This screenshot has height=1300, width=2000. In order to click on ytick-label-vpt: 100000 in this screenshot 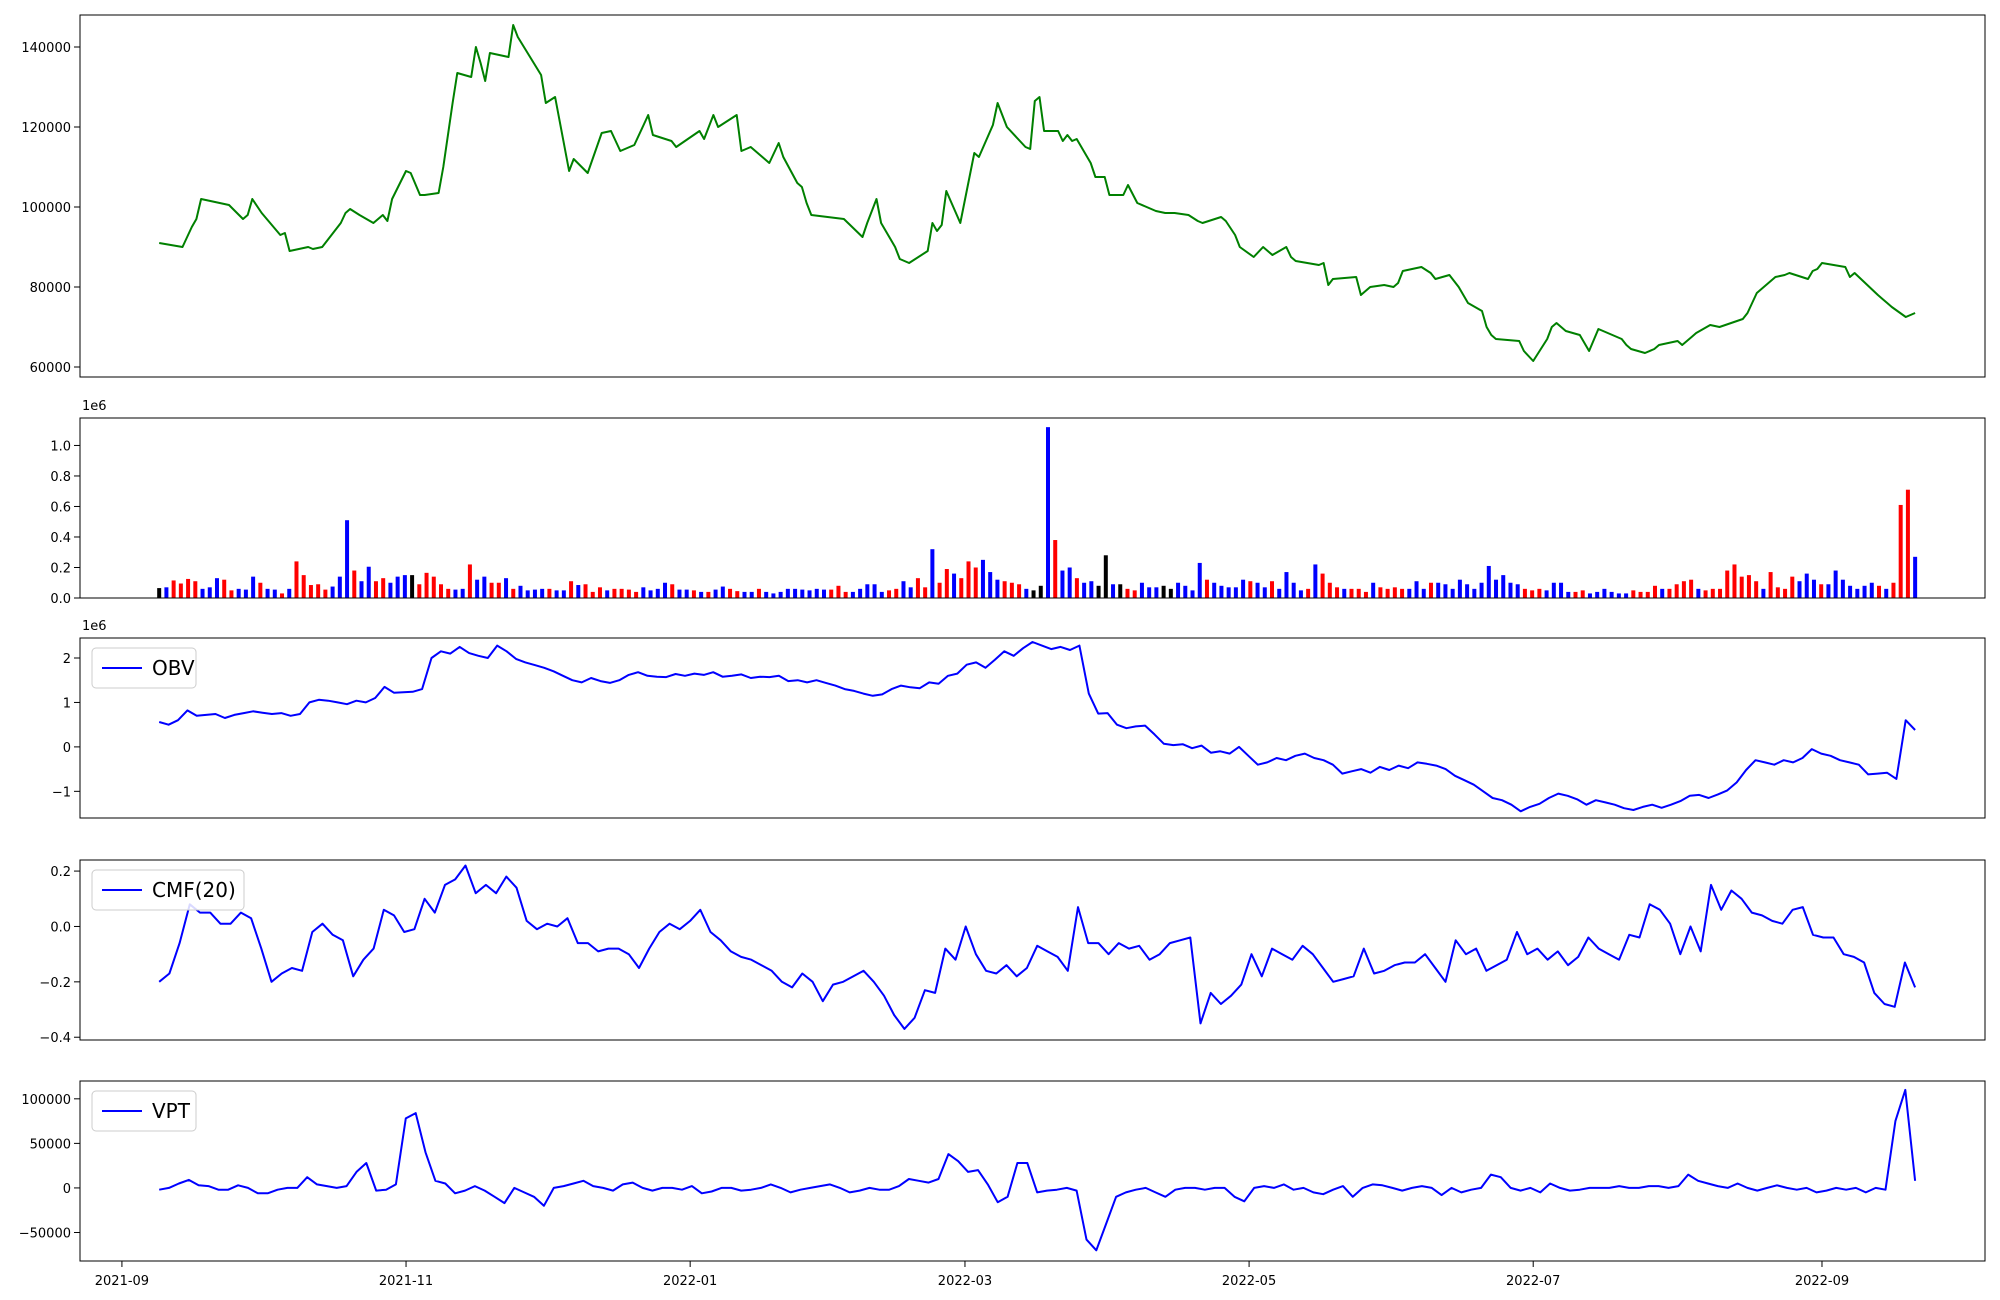, I will do `click(46, 1100)`.